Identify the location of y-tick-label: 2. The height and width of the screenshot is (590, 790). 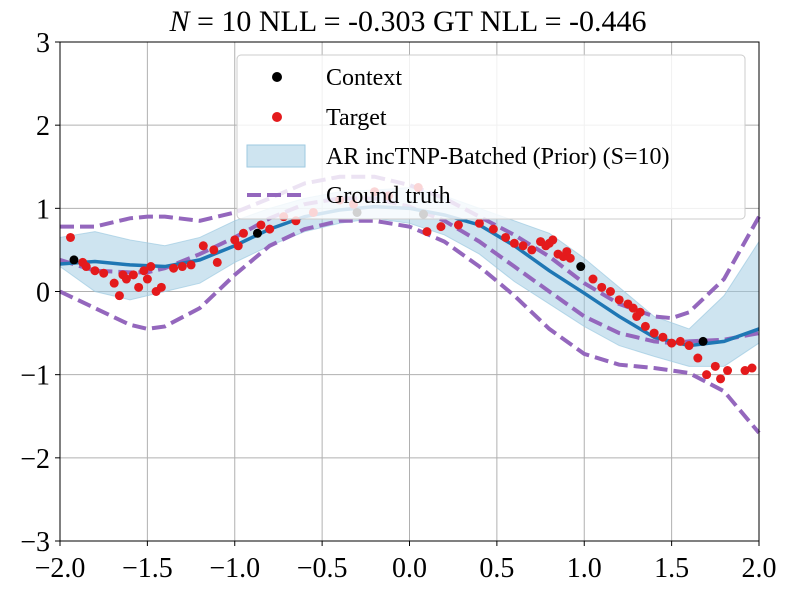
(43, 126).